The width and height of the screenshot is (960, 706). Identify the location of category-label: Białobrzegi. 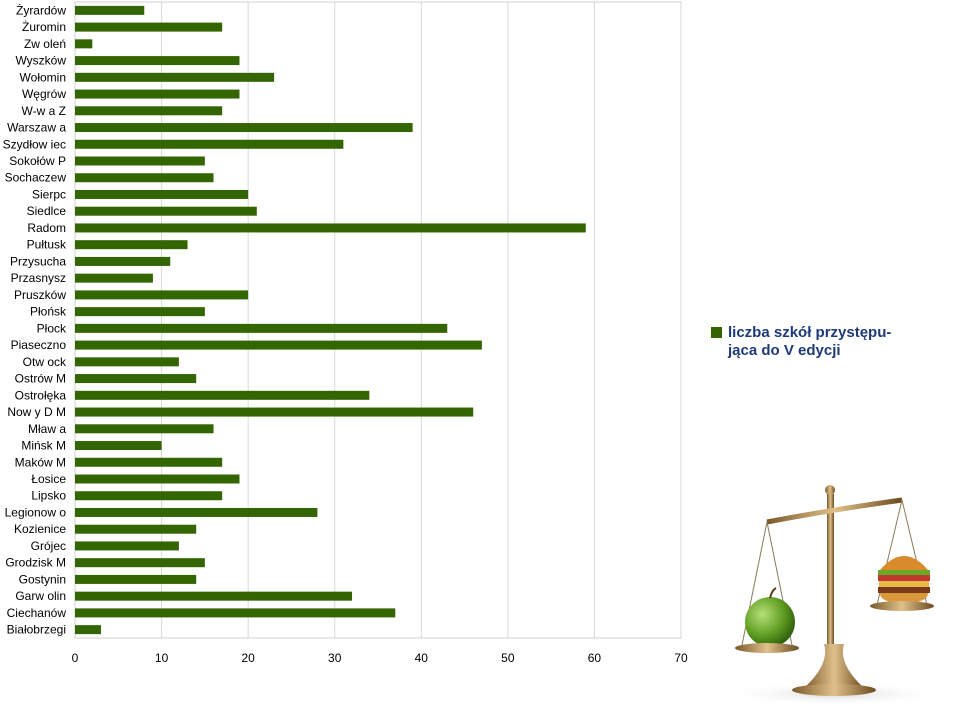
(36, 630).